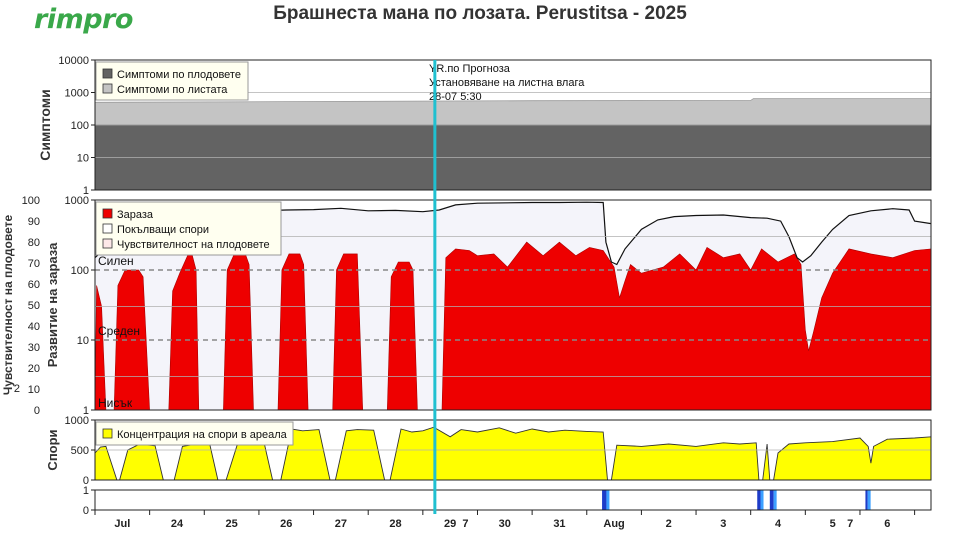  I want to click on symptoms-y-tick-label: 1, so click(86, 191).